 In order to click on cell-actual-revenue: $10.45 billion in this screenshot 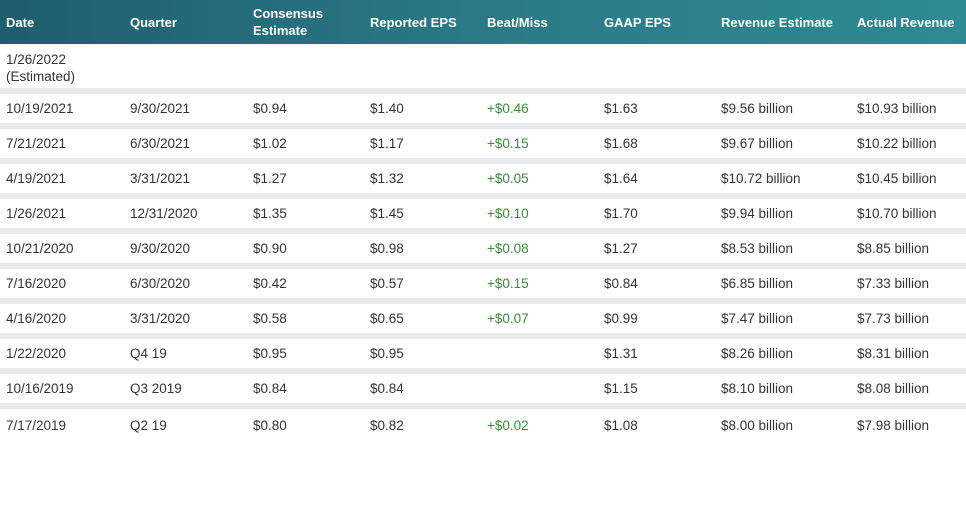, I will do `click(897, 178)`.